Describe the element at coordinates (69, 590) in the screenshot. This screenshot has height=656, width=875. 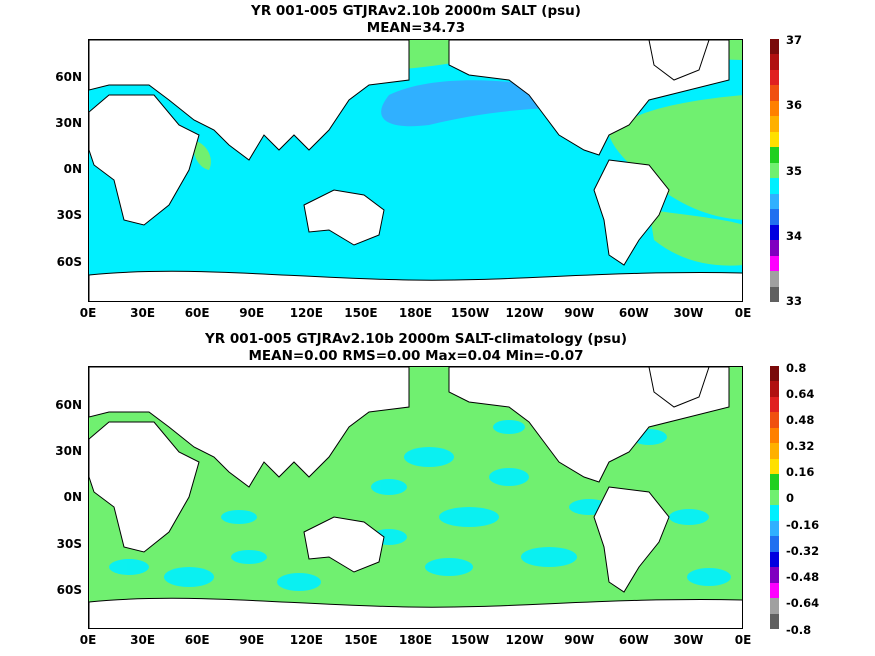
I see `lat2-label-60s: 60S` at that location.